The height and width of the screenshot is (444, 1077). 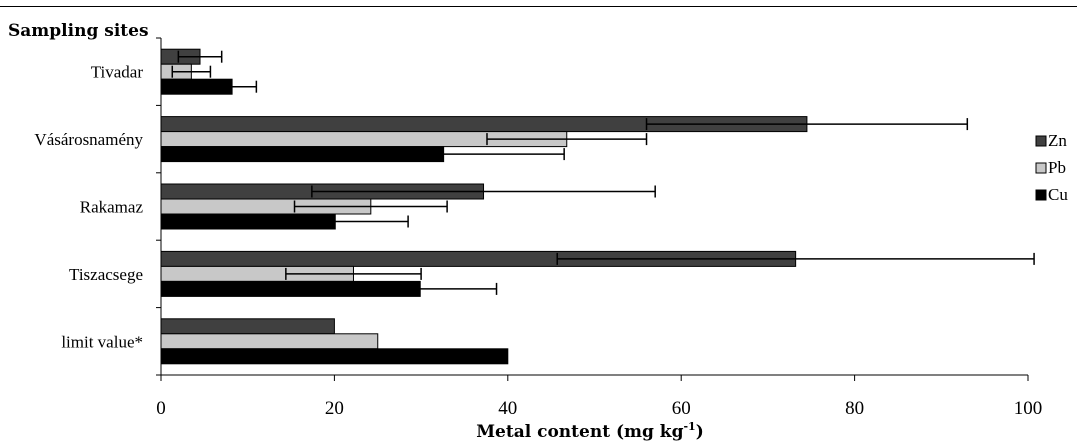 I want to click on top-border-line, so click(x=538, y=6).